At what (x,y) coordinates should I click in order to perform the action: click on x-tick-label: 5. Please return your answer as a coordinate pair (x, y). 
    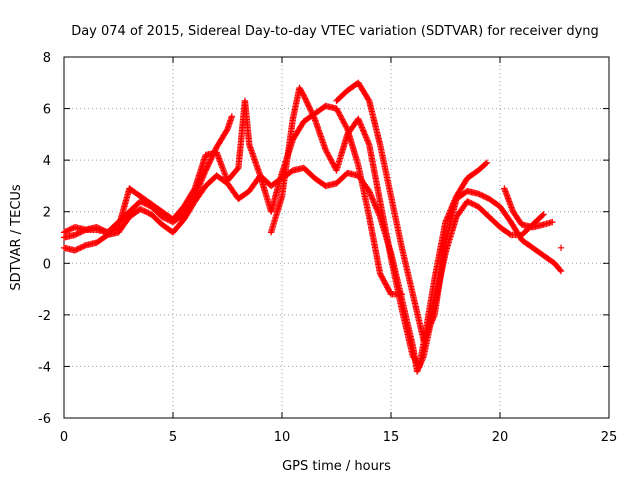
    Looking at the image, I should click on (173, 437).